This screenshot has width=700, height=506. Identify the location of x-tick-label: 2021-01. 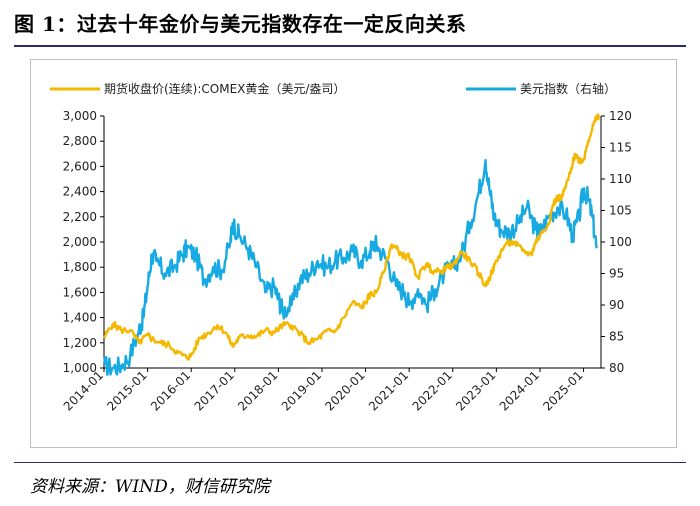
(388, 390).